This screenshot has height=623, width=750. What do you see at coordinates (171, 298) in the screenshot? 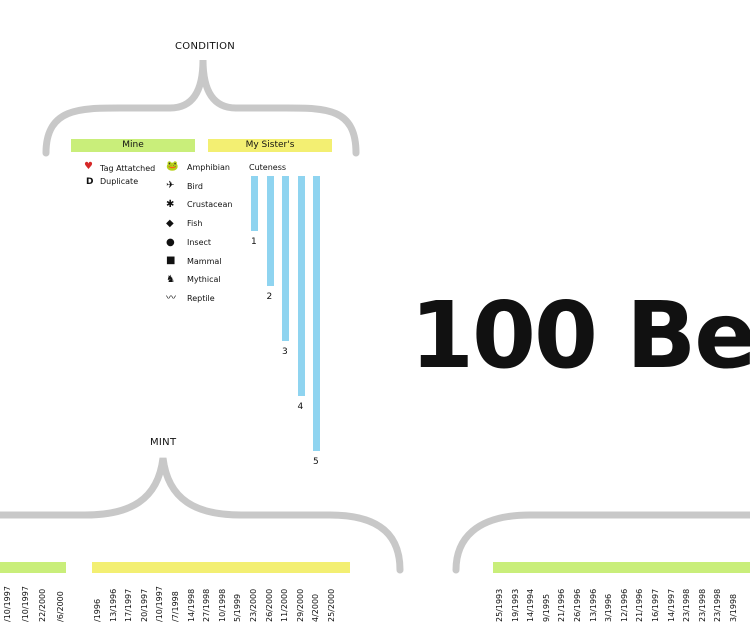
I see `reptile-icon: 〰` at bounding box center [171, 298].